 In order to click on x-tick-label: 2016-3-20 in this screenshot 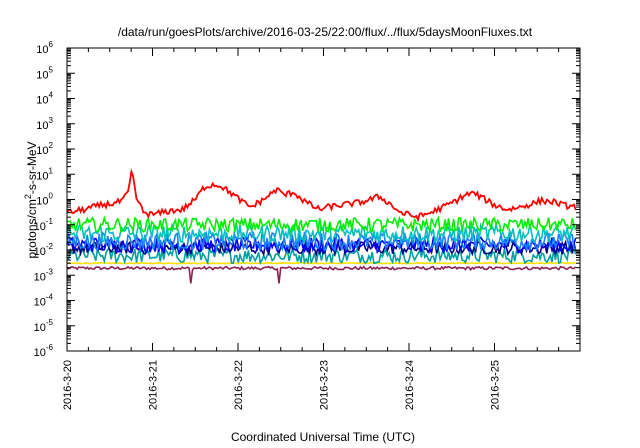, I will do `click(68, 385)`.